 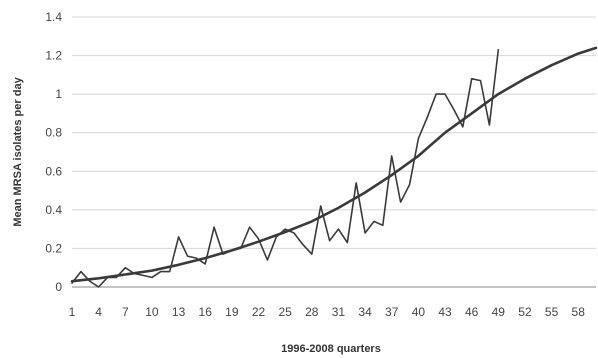 What do you see at coordinates (331, 349) in the screenshot?
I see `x-axis-title: 1996-2008 quarters` at bounding box center [331, 349].